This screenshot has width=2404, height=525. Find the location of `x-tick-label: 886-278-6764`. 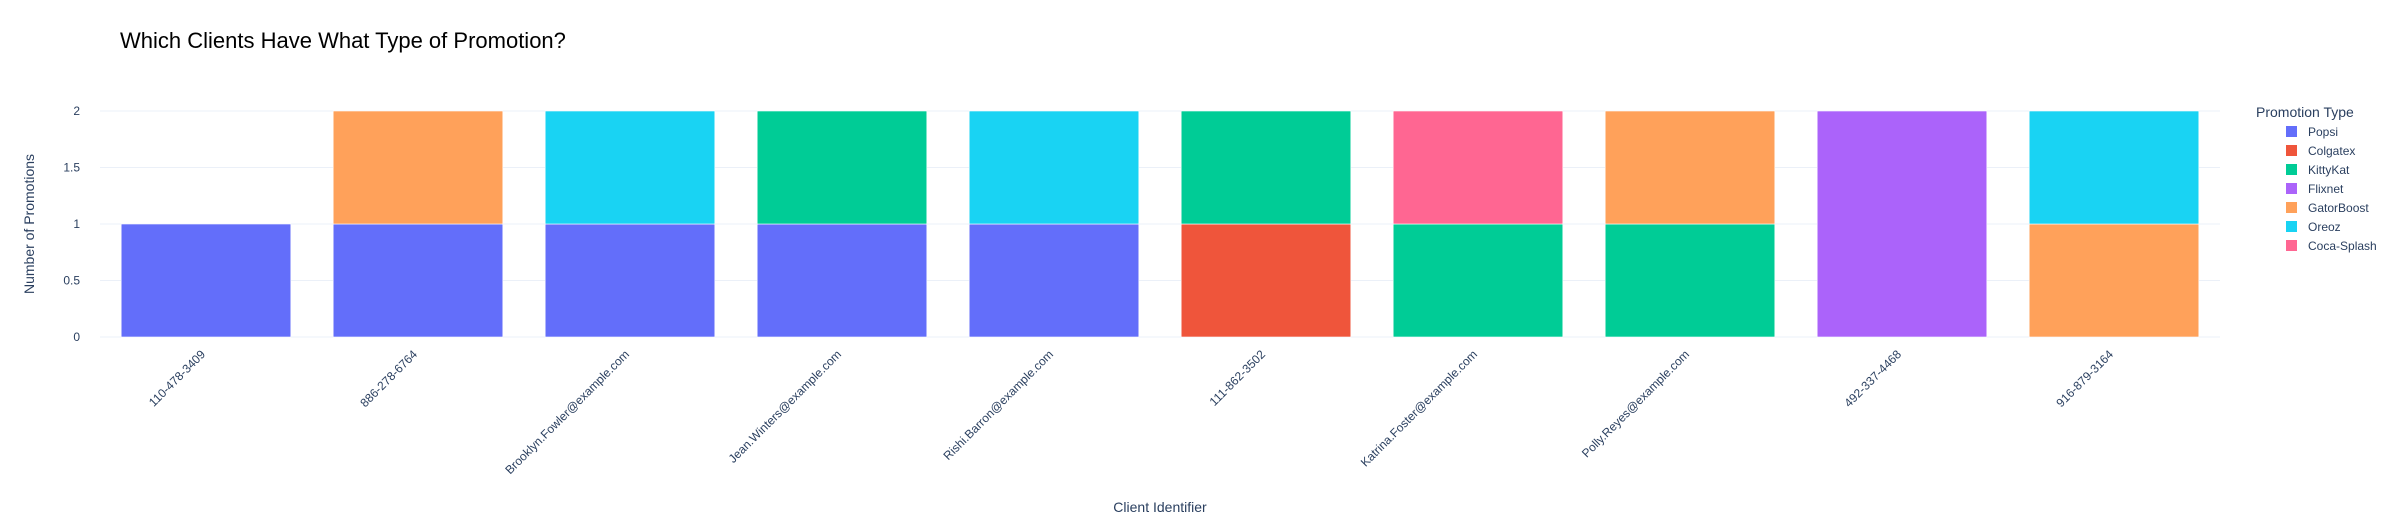

x-tick-label: 886-278-6764 is located at coordinates (388, 378).